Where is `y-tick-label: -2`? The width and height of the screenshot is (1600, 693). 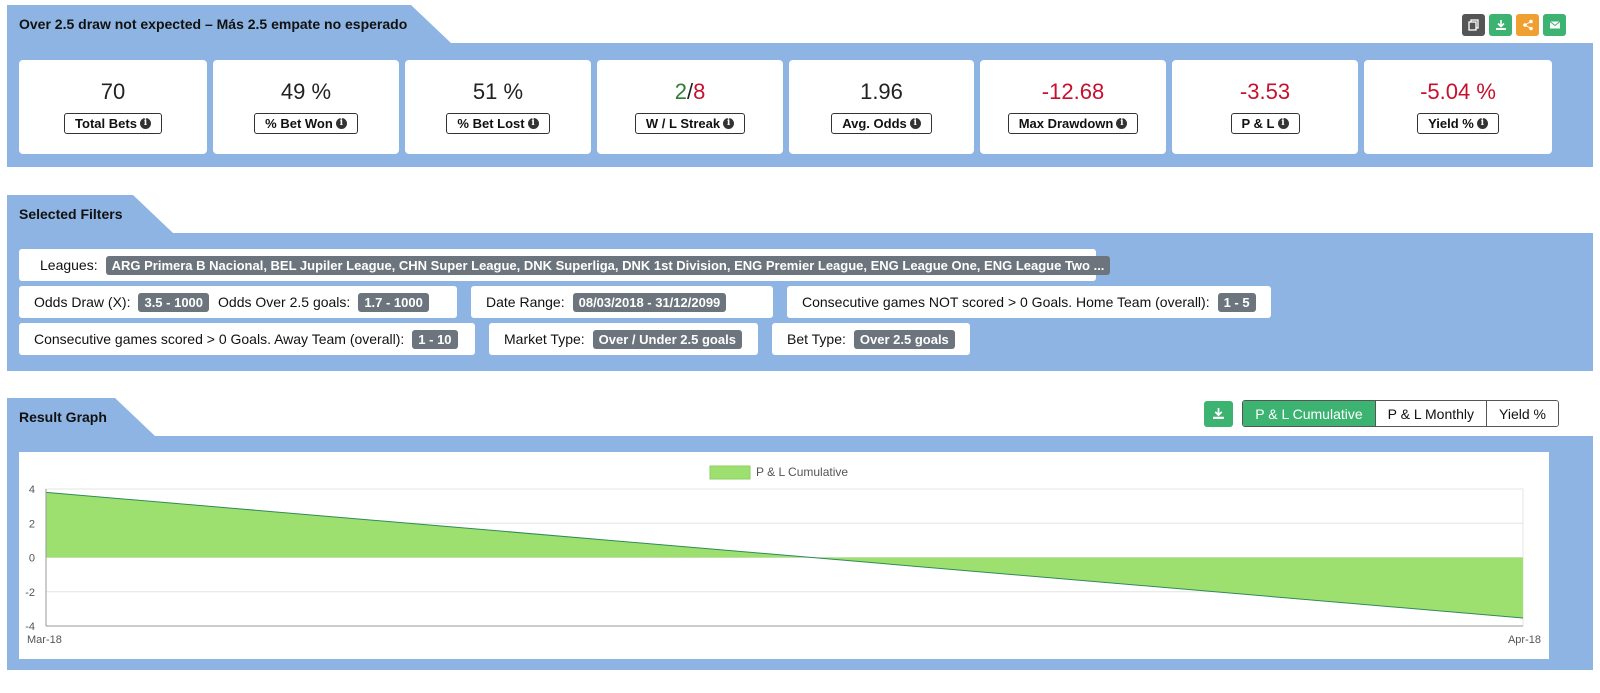 y-tick-label: -2 is located at coordinates (30, 593).